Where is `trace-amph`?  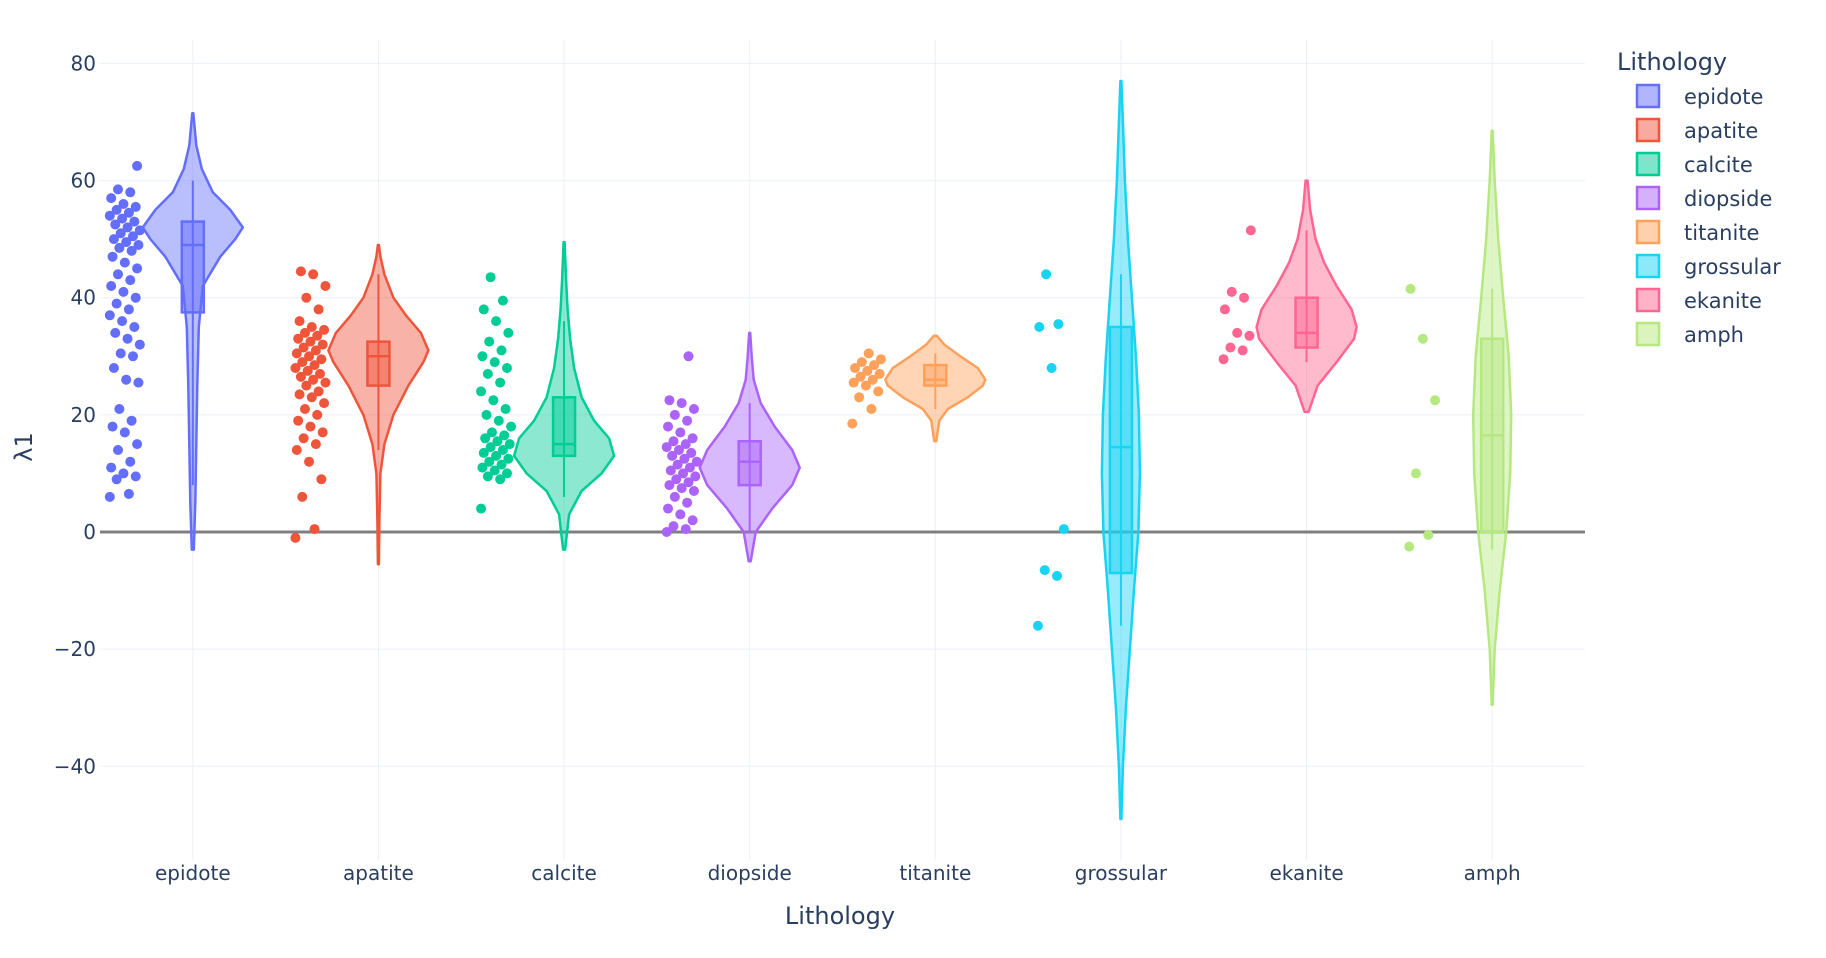 trace-amph is located at coordinates (1458, 418).